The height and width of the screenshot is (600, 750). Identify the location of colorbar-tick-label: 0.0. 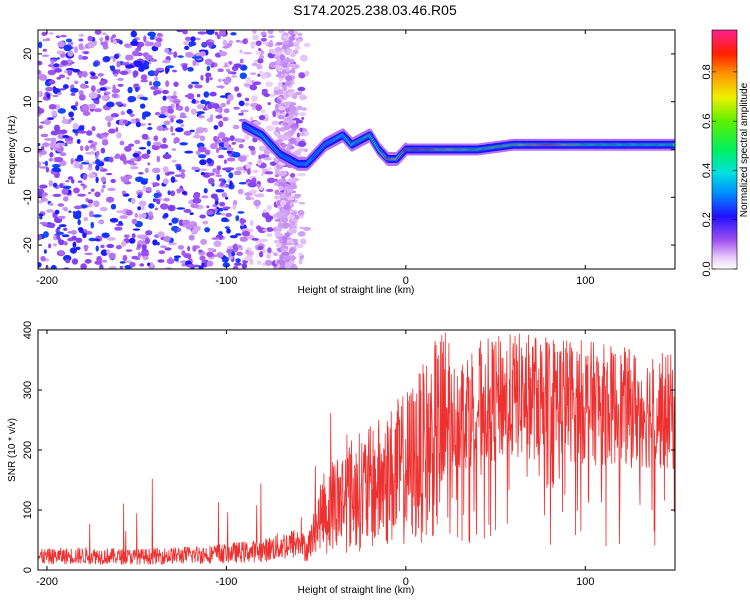
(707, 268).